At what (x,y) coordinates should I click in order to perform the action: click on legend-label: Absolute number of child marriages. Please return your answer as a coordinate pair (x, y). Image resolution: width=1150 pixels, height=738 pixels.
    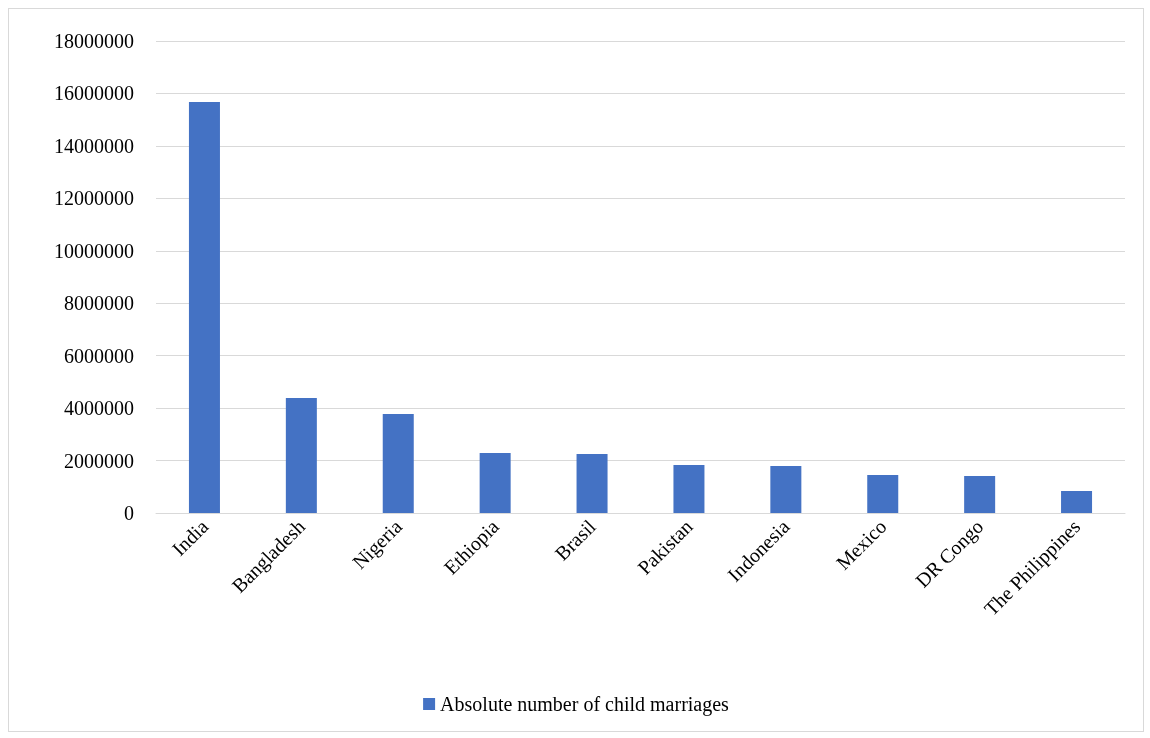
    Looking at the image, I should click on (585, 704).